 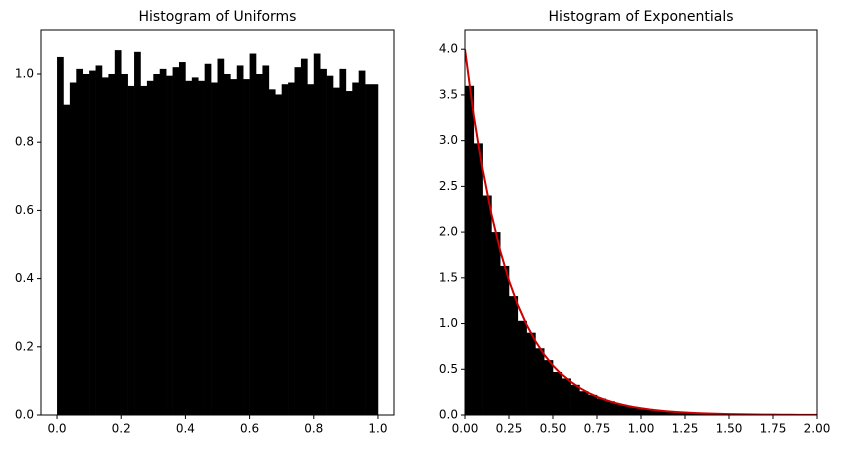 I want to click on y-tick-label: 0.5, so click(x=448, y=369).